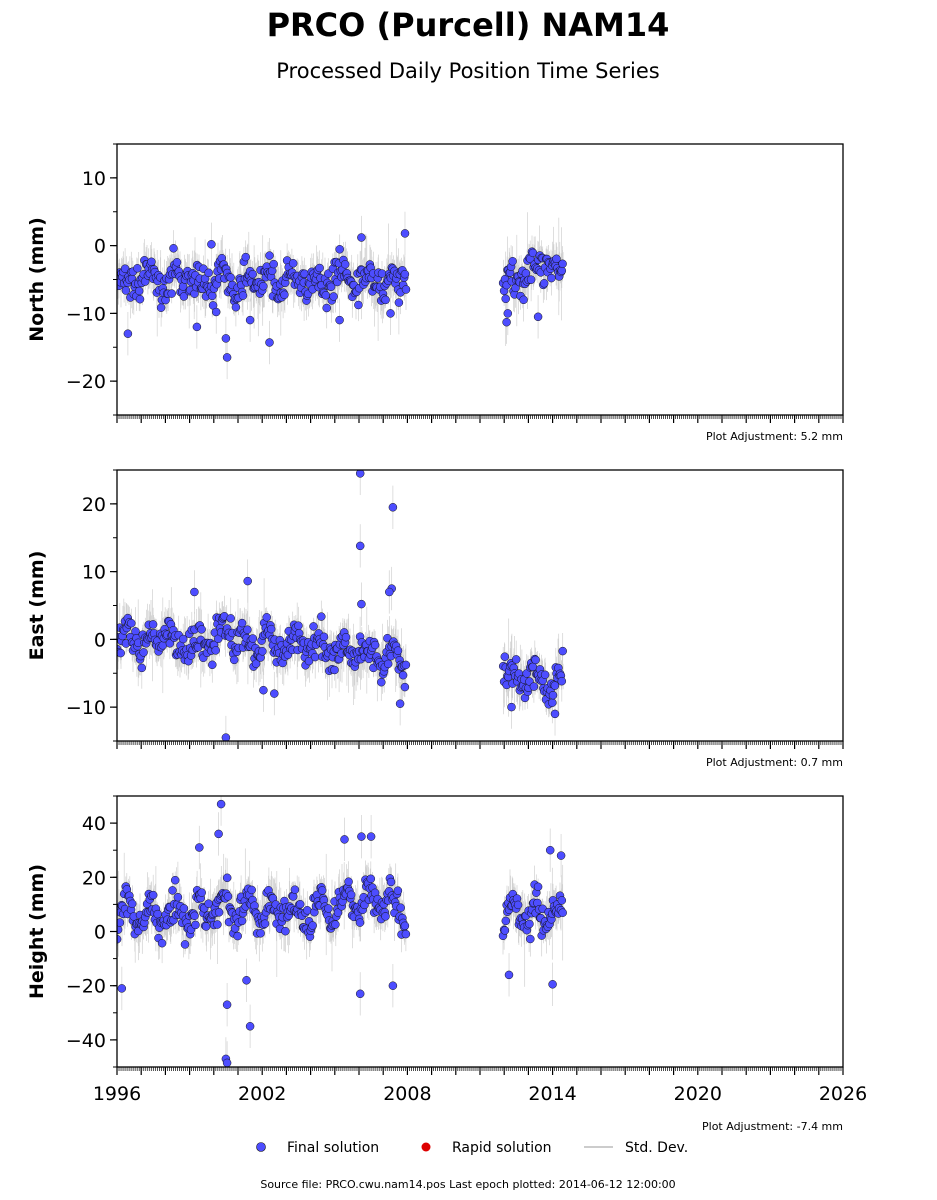 The image size is (937, 1200). Describe the element at coordinates (407, 1094) in the screenshot. I see `x-tick-label: 2008` at that location.